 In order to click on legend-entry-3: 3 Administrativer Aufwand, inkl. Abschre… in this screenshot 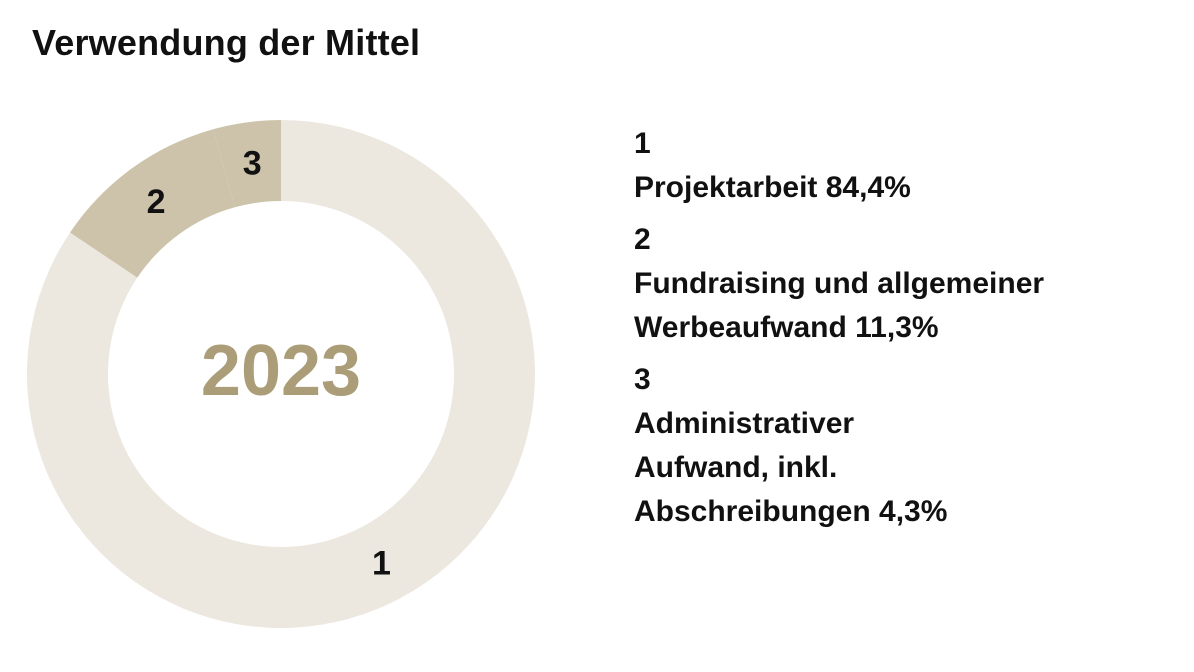, I will do `click(894, 446)`.